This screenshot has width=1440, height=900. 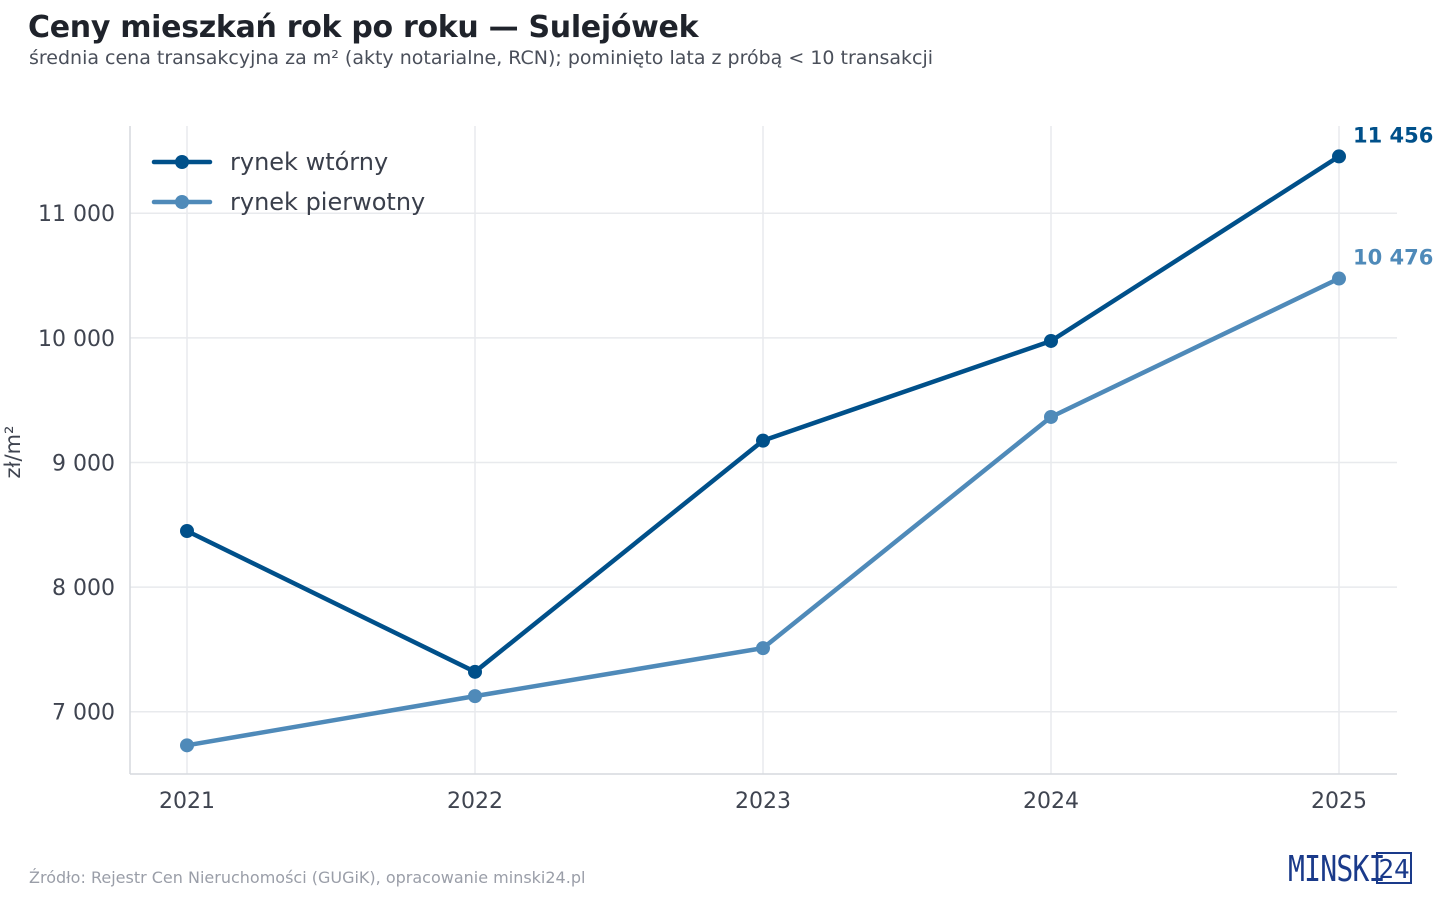 What do you see at coordinates (76, 339) in the screenshot?
I see `y-tick-label: 10 000` at bounding box center [76, 339].